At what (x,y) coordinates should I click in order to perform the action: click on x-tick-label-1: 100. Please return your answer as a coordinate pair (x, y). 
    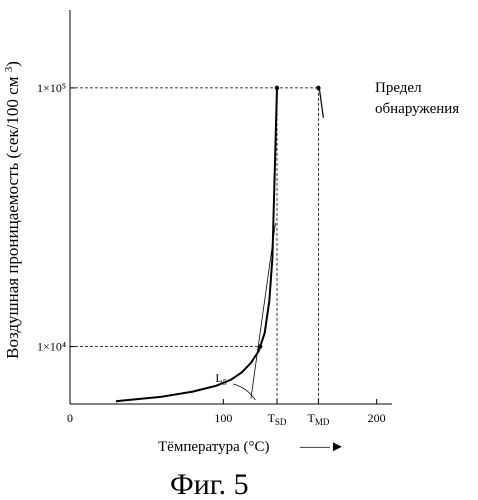
    Looking at the image, I should click on (223, 418).